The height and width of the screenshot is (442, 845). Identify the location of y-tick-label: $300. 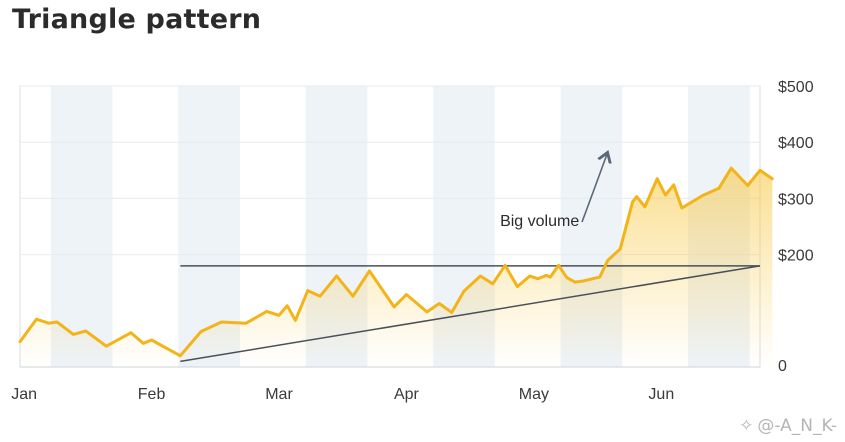
(796, 199).